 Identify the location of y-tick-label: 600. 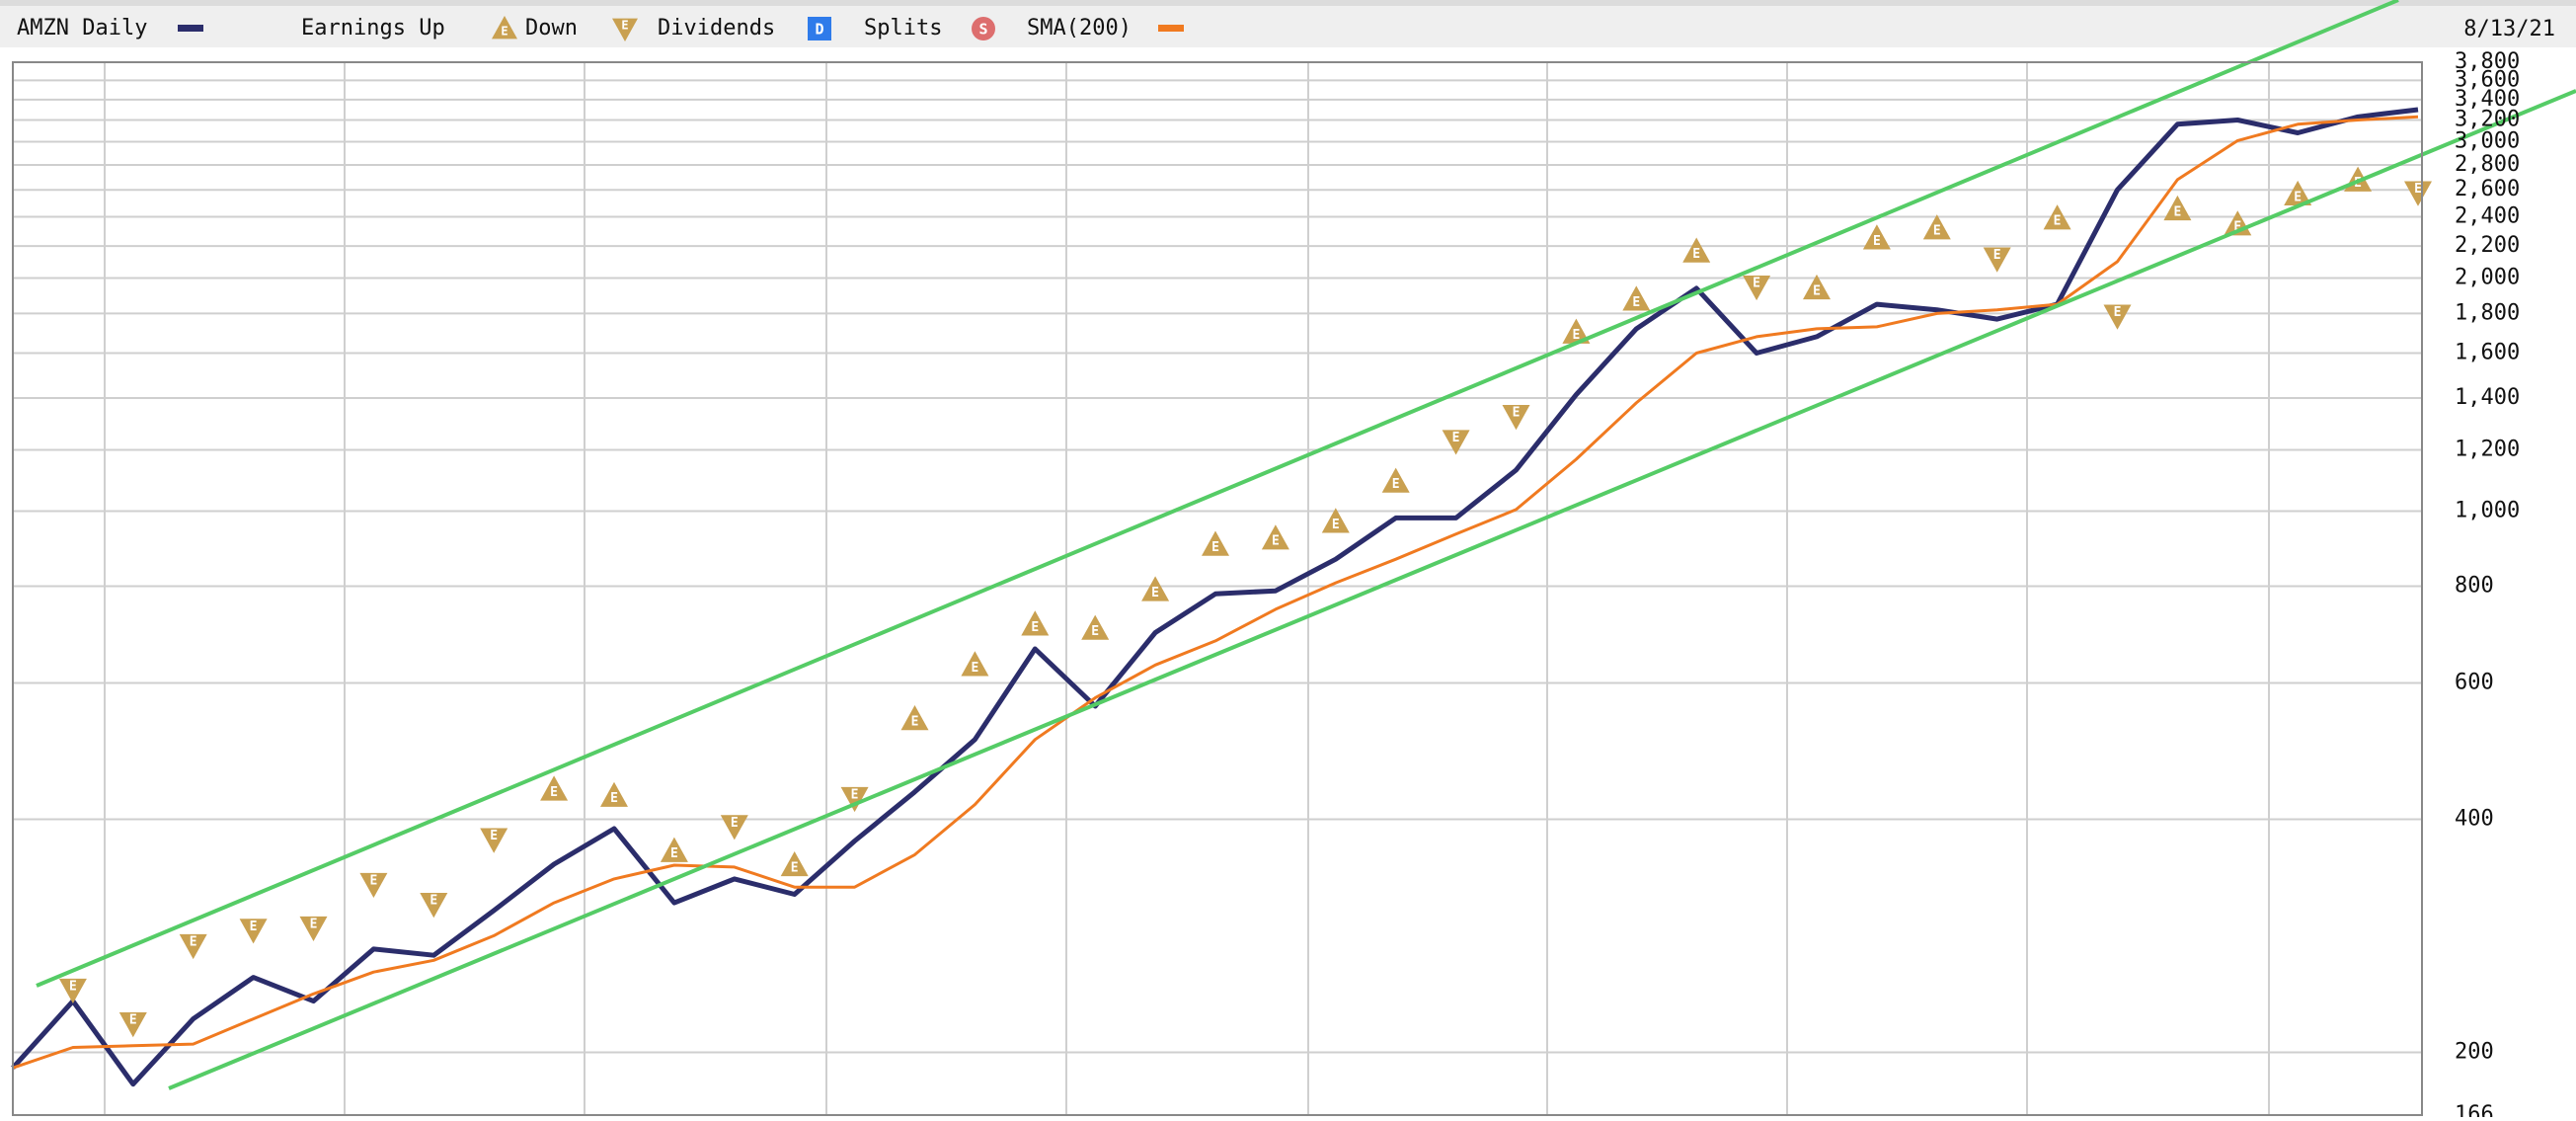
(2474, 682).